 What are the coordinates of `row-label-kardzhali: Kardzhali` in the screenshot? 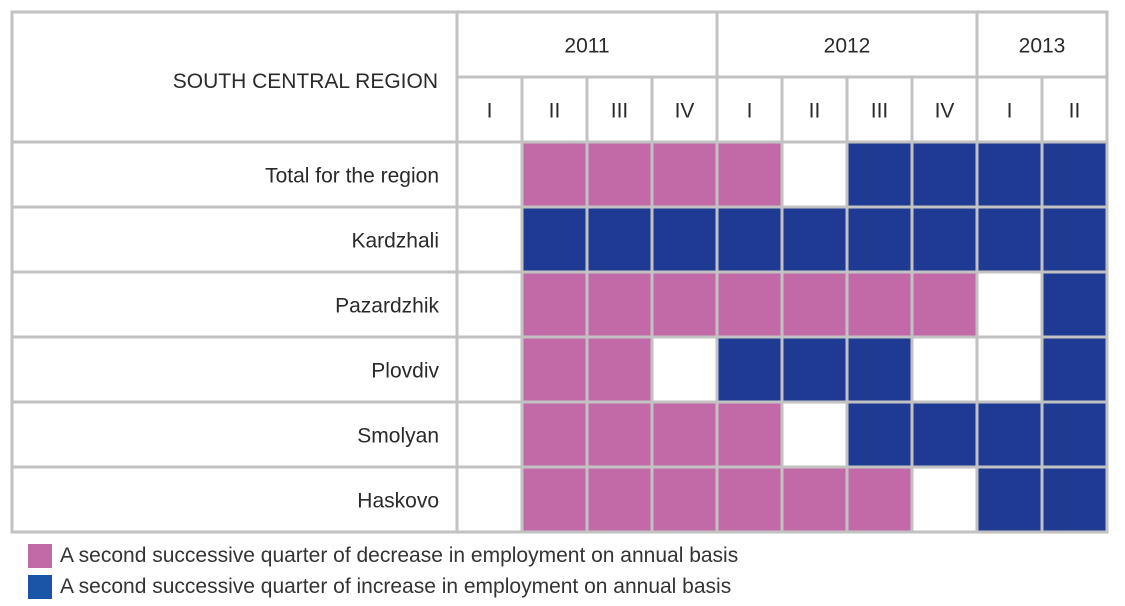 It's located at (395, 241).